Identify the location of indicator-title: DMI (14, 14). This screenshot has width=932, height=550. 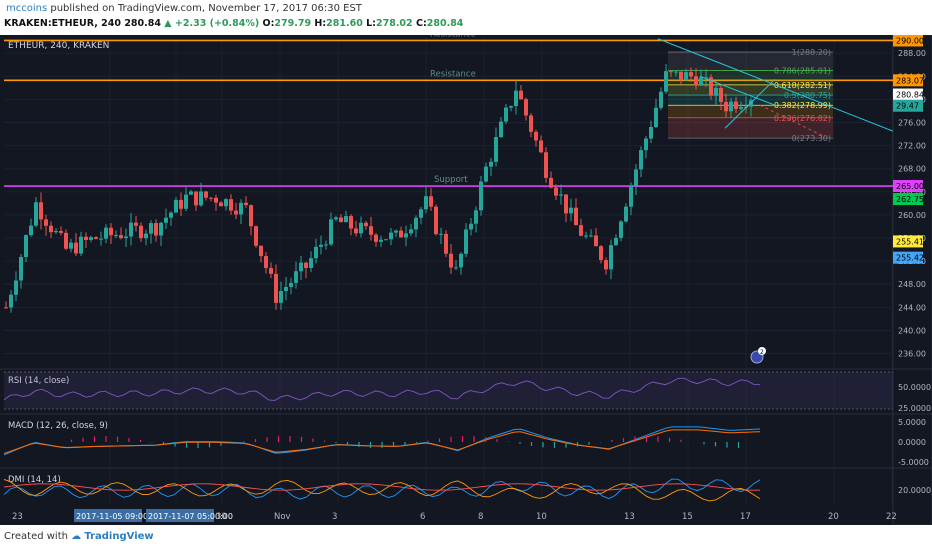
(34, 480).